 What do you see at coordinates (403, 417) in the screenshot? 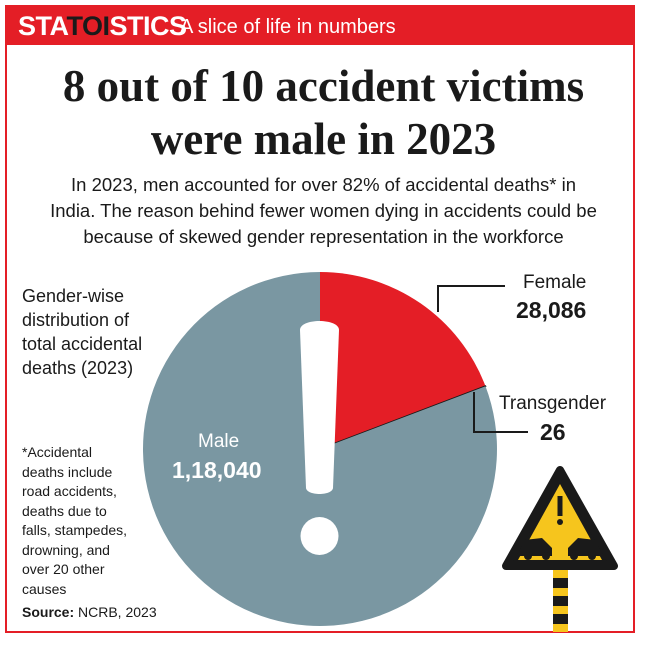
I see `pie-slice-transgender` at bounding box center [403, 417].